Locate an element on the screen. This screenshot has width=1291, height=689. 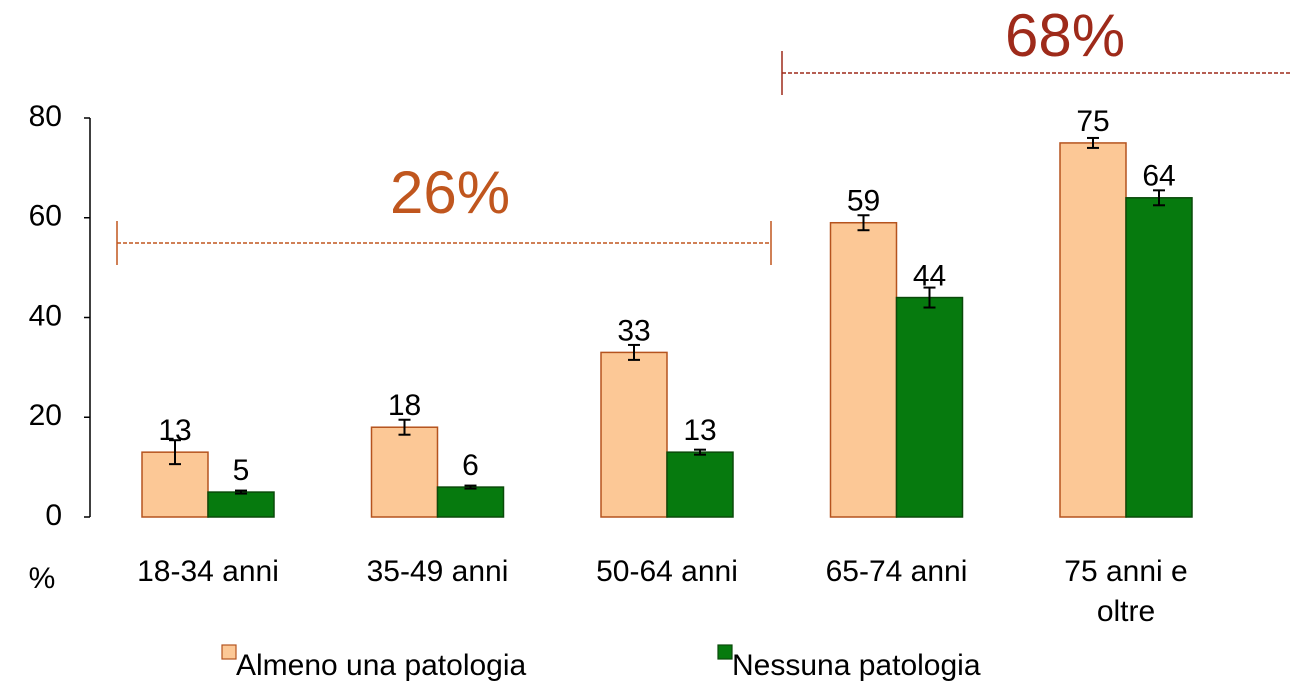
x-tick-label: 50-64 anni is located at coordinates (667, 571).